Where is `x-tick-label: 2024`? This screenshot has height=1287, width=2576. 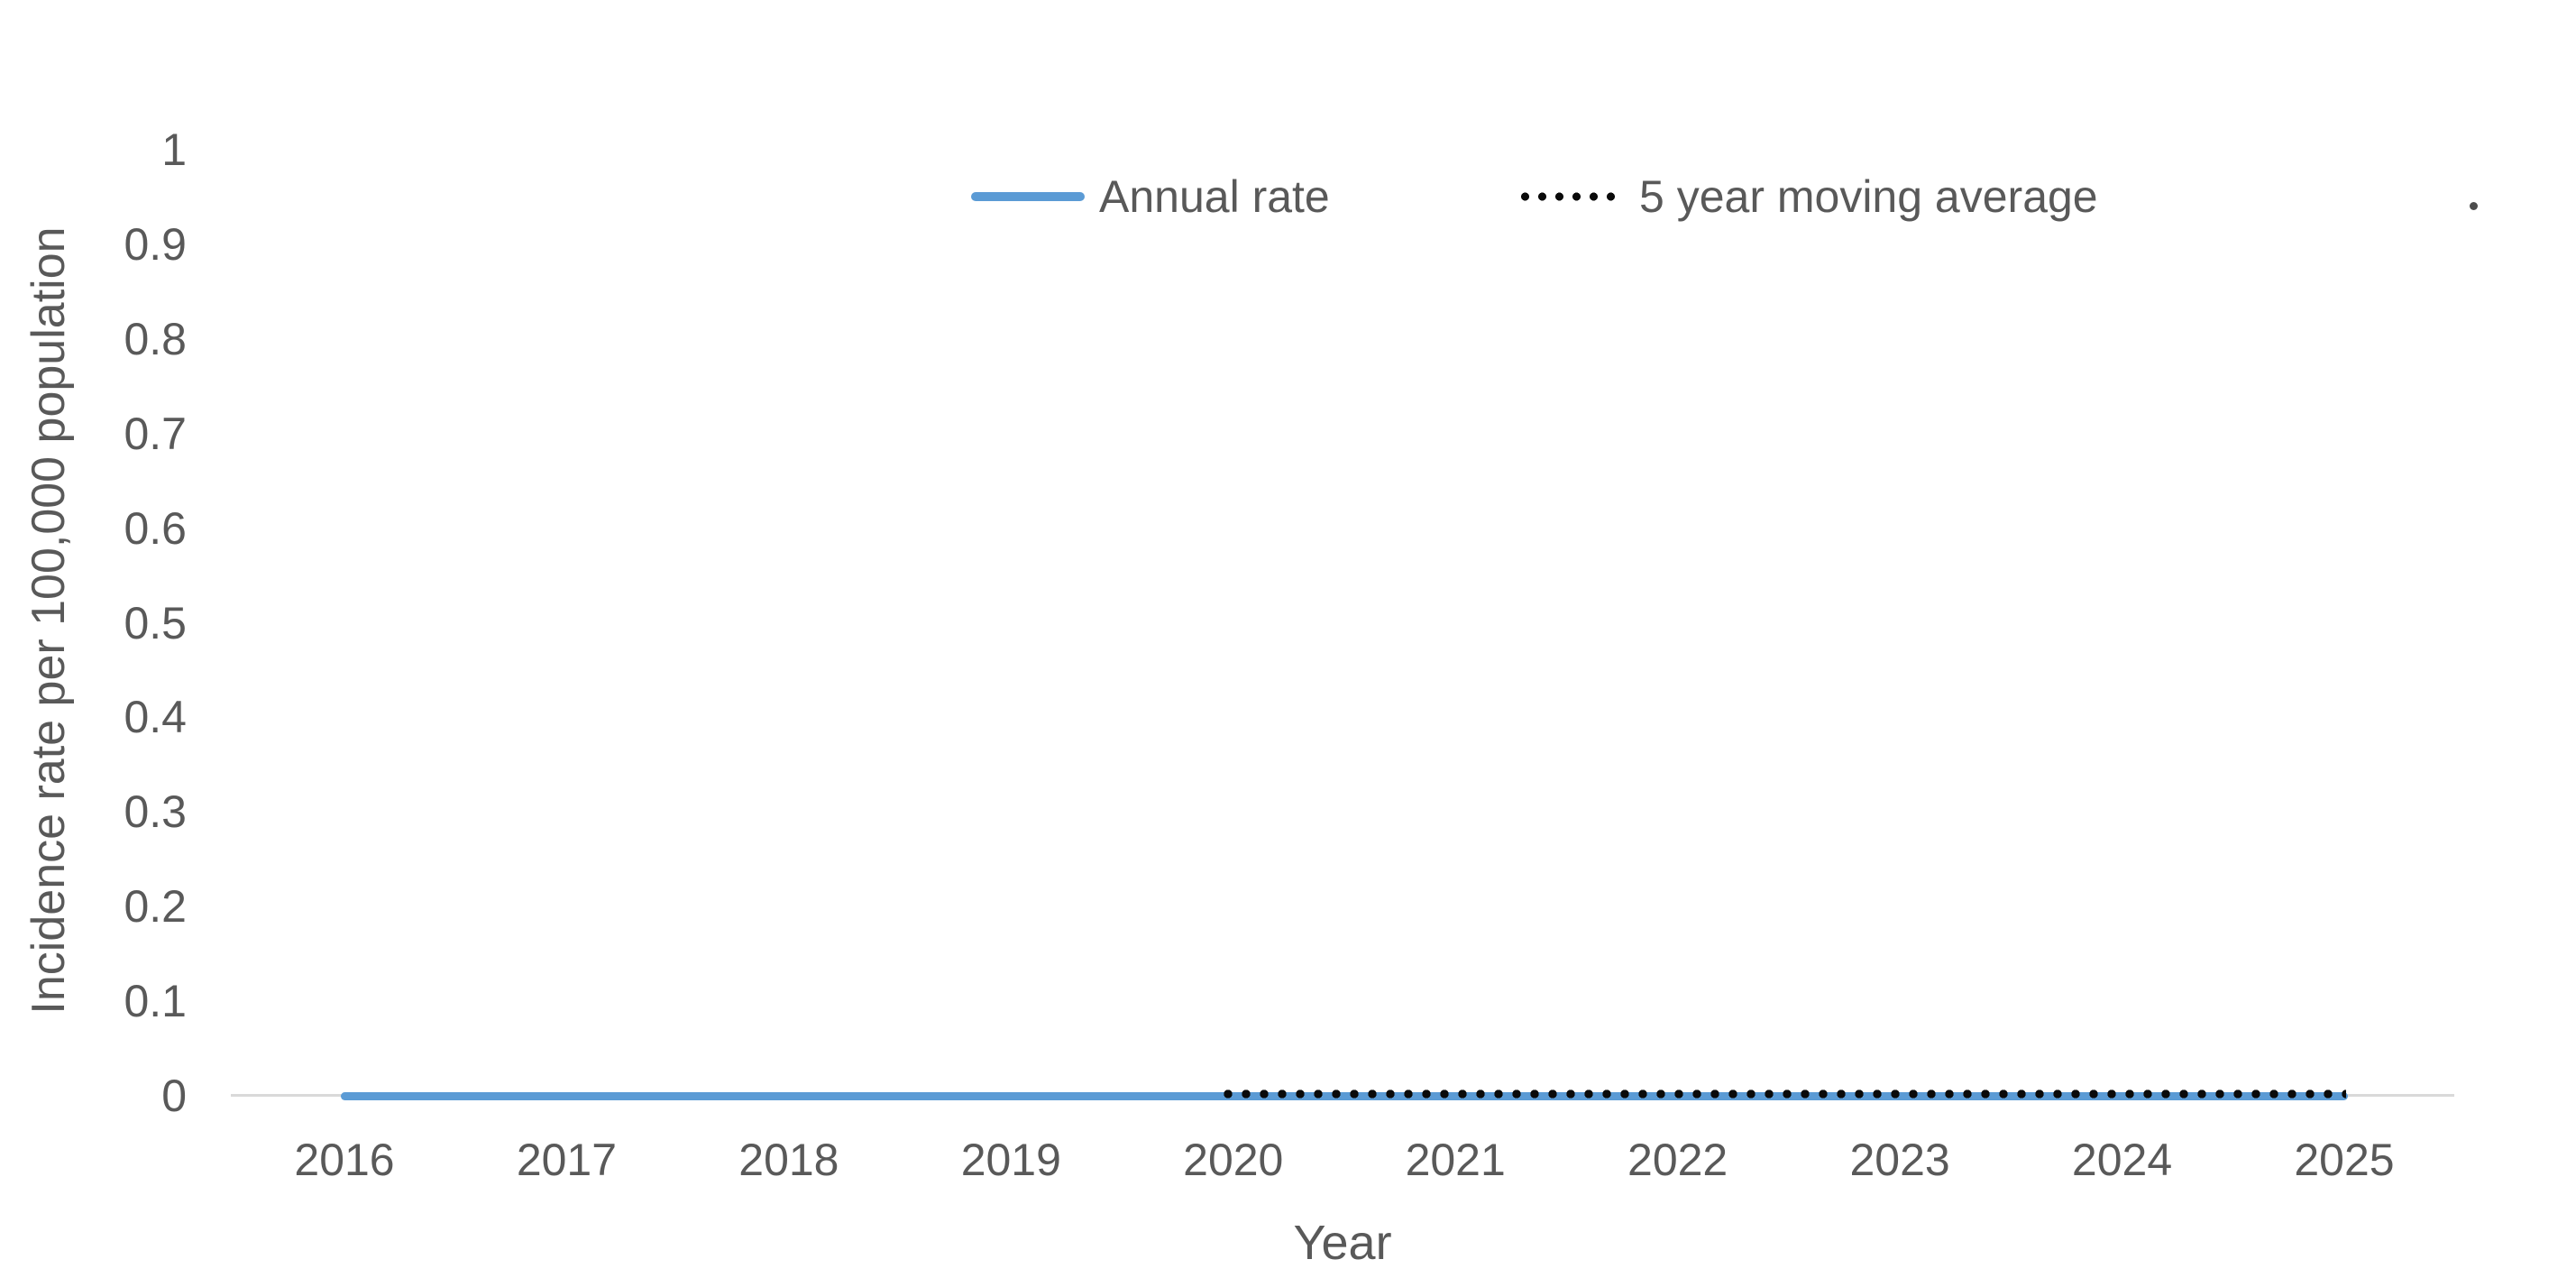 x-tick-label: 2024 is located at coordinates (2122, 1160).